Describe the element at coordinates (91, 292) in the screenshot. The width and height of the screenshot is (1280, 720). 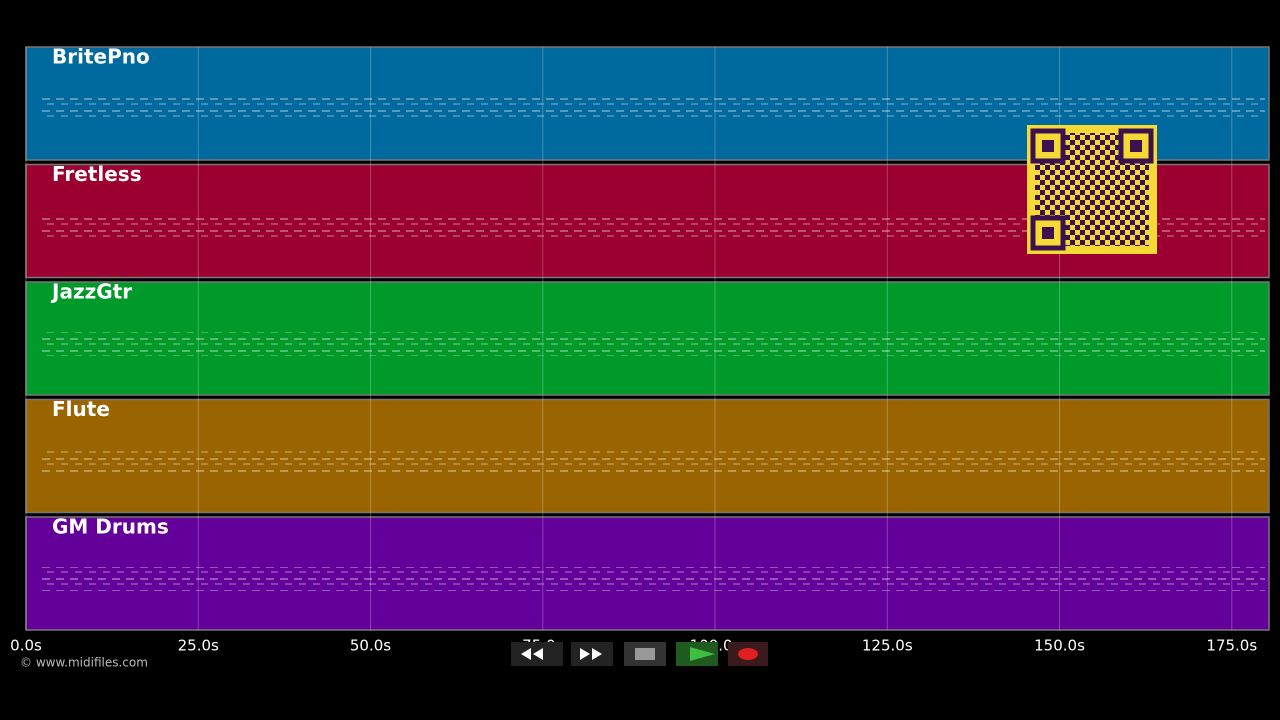
I see `track-name: JazzGtr` at that location.